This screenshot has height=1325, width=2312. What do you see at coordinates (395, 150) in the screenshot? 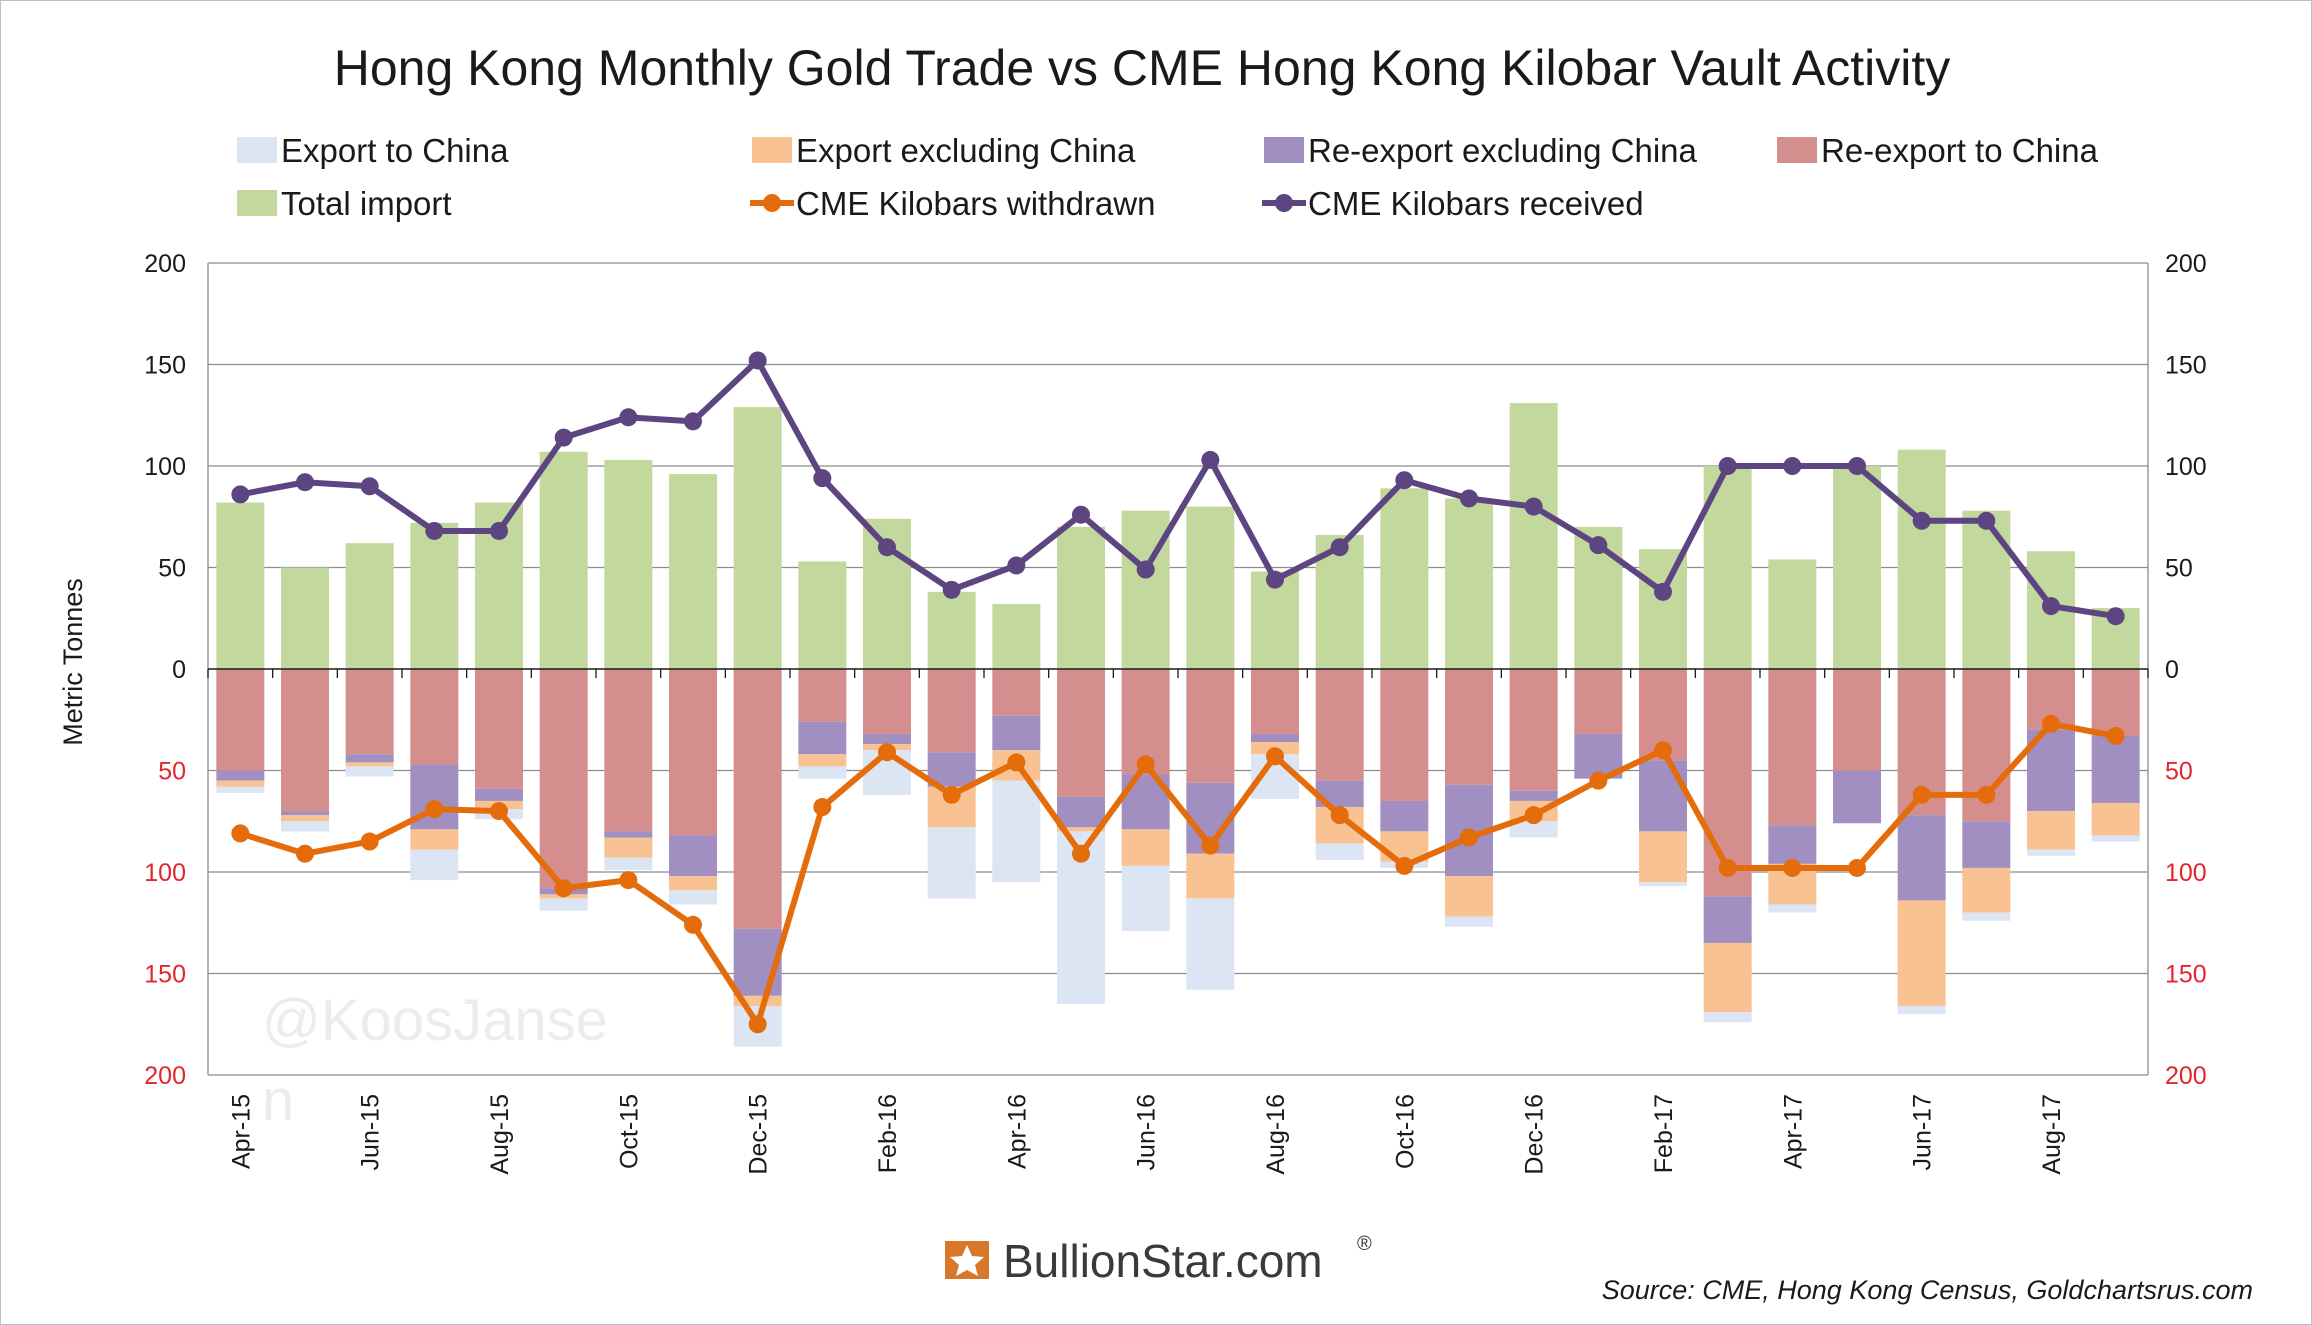
I see `legend-label: Export to China` at bounding box center [395, 150].